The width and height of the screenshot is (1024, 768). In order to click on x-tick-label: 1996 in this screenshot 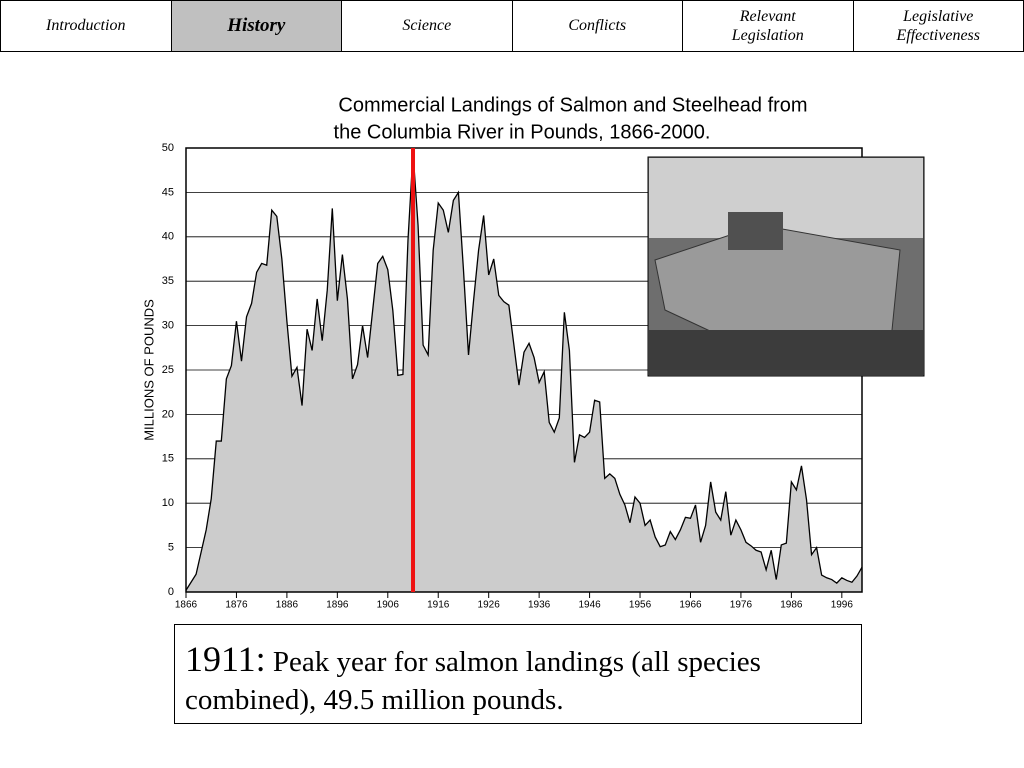, I will do `click(842, 605)`.